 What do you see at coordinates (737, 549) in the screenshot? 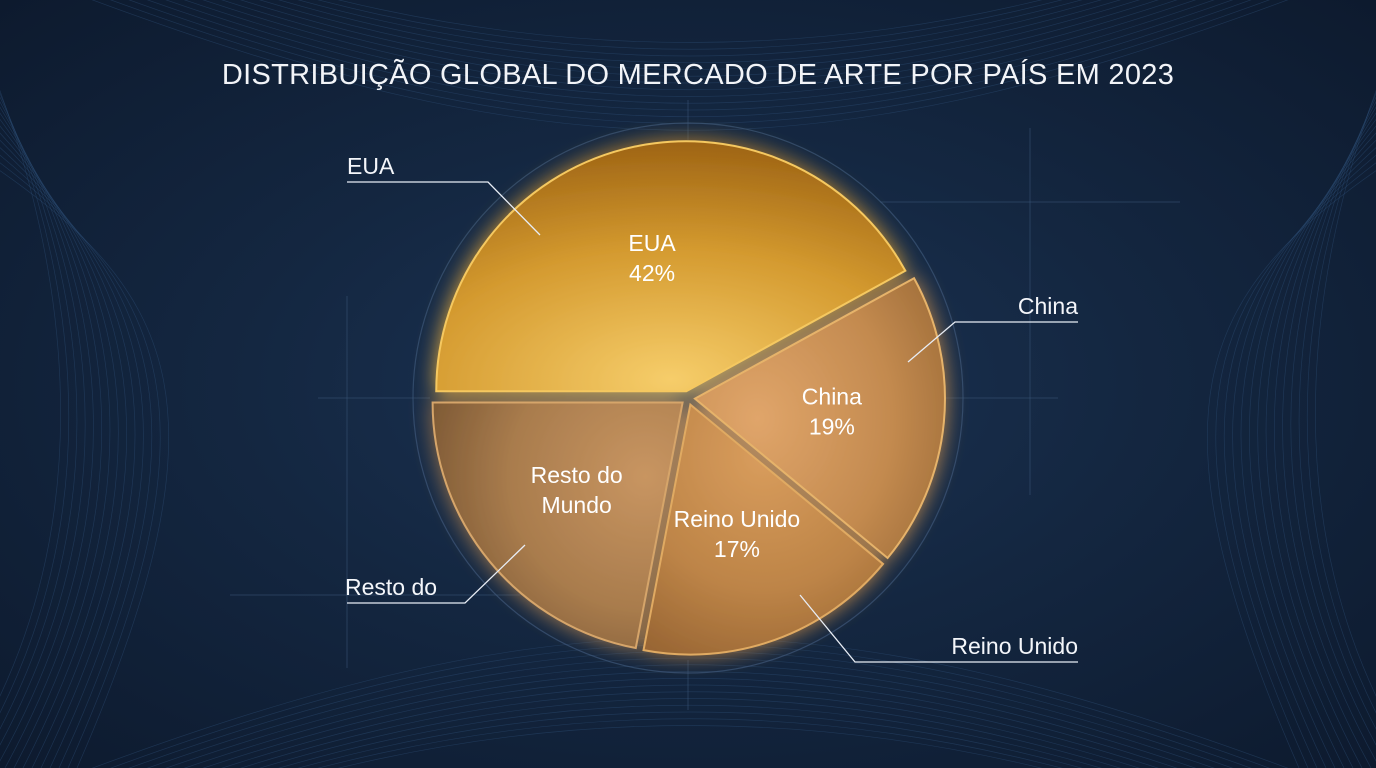
I see `slice-label-line: 17%` at bounding box center [737, 549].